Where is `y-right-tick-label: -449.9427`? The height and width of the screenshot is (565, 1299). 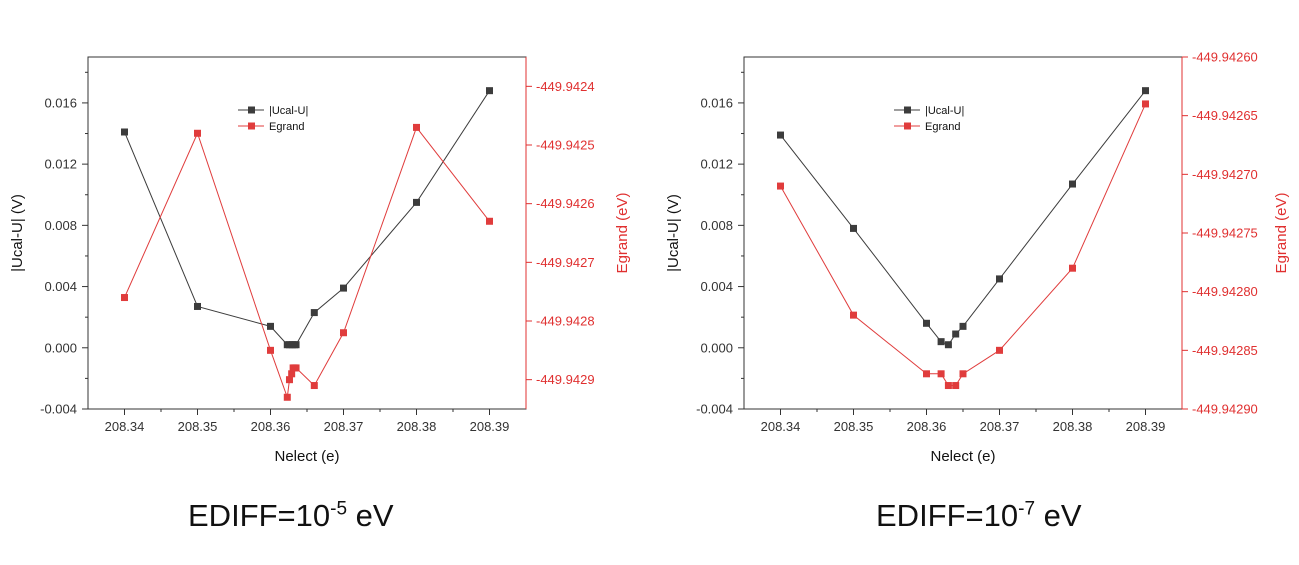
y-right-tick-label: -449.9427 is located at coordinates (565, 262).